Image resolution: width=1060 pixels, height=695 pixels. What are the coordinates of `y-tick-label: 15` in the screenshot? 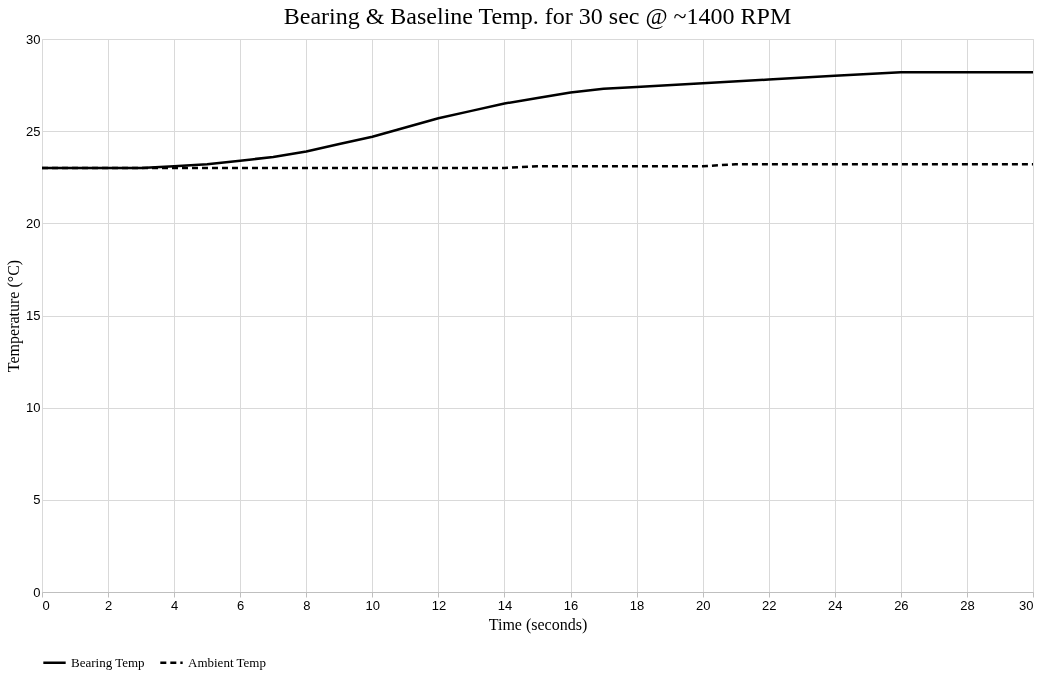 It's located at (33, 315).